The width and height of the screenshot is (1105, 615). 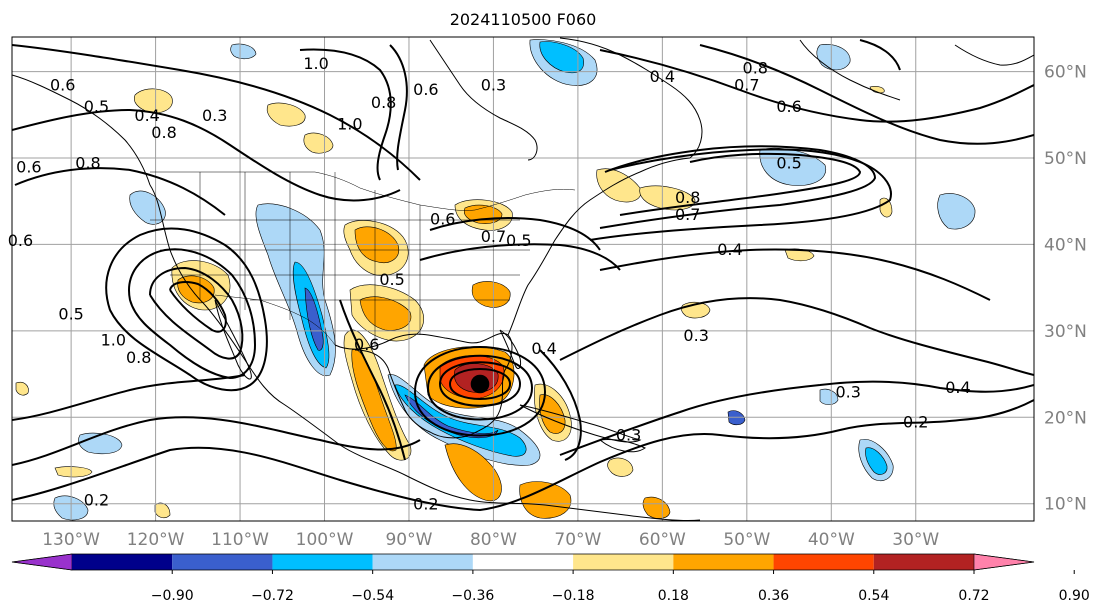 I want to click on longitude-label: 130°W, so click(x=71, y=540).